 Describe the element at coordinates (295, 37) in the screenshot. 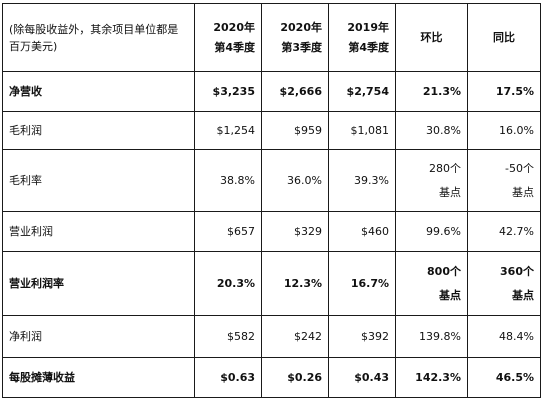

I see `column-header-q3-2020: 2020年 第3季度` at that location.